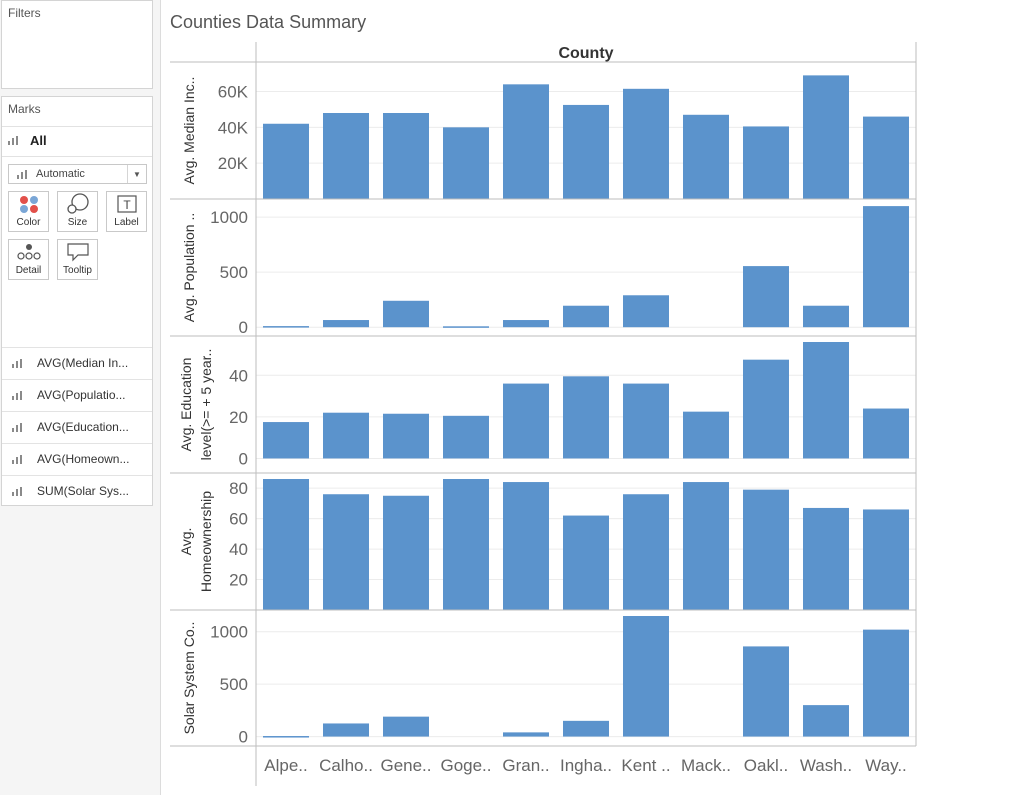 The image size is (1028, 795). What do you see at coordinates (233, 163) in the screenshot?
I see `y-tick-label: 20K` at bounding box center [233, 163].